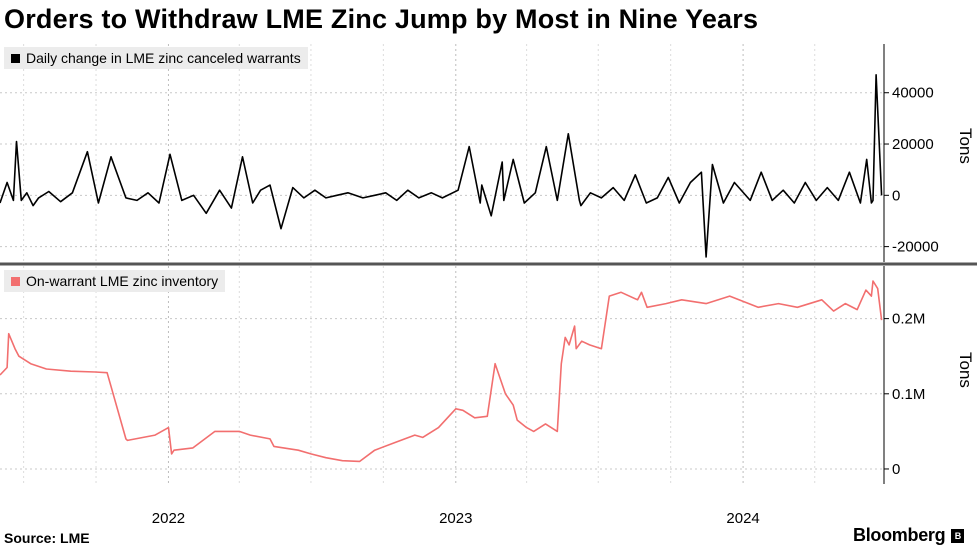 The height and width of the screenshot is (549, 977). What do you see at coordinates (168, 518) in the screenshot?
I see `x-tick-label: 2022` at bounding box center [168, 518].